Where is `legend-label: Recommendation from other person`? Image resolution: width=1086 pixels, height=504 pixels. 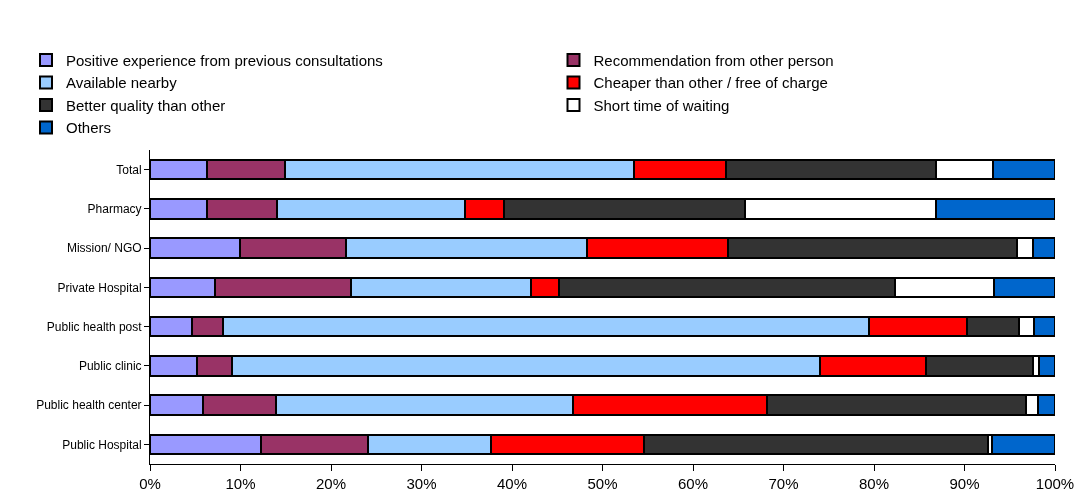
legend-label: Recommendation from other person is located at coordinates (713, 60).